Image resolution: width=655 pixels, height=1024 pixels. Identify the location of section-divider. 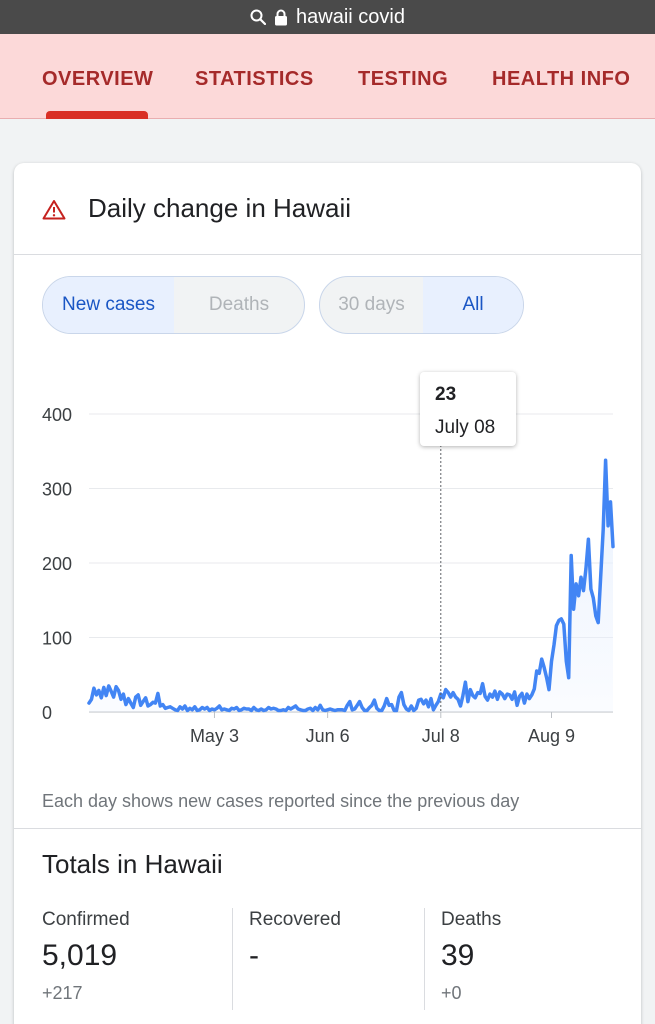
(327, 828).